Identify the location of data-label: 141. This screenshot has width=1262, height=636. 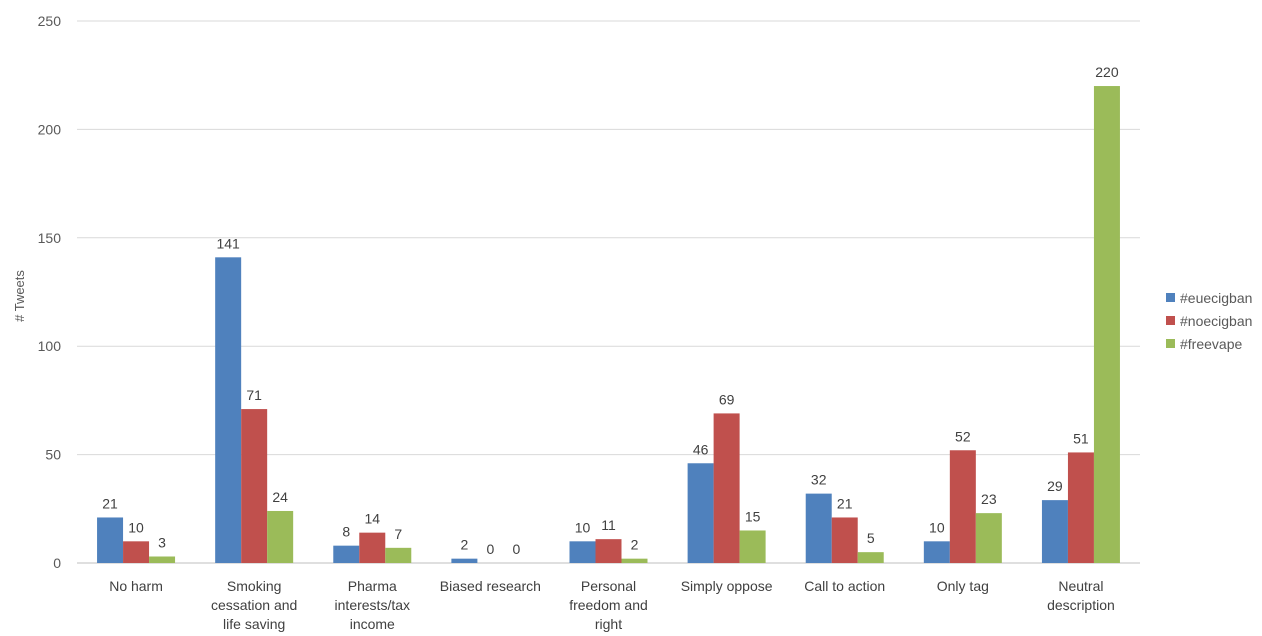
(228, 243).